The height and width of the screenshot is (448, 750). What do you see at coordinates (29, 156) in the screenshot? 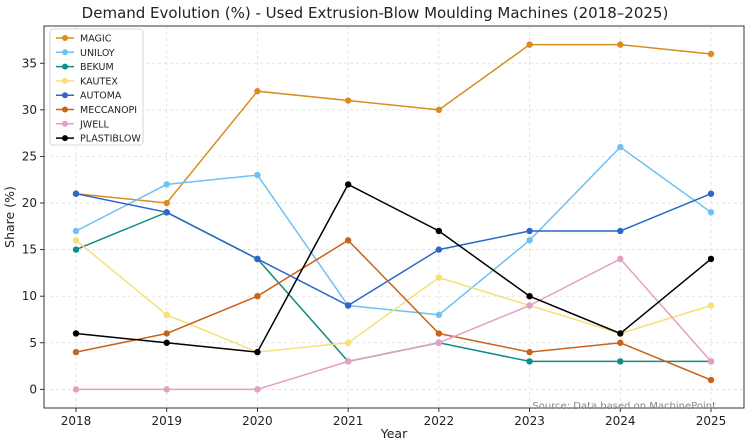
I see `y-tick-label: 25` at bounding box center [29, 156].